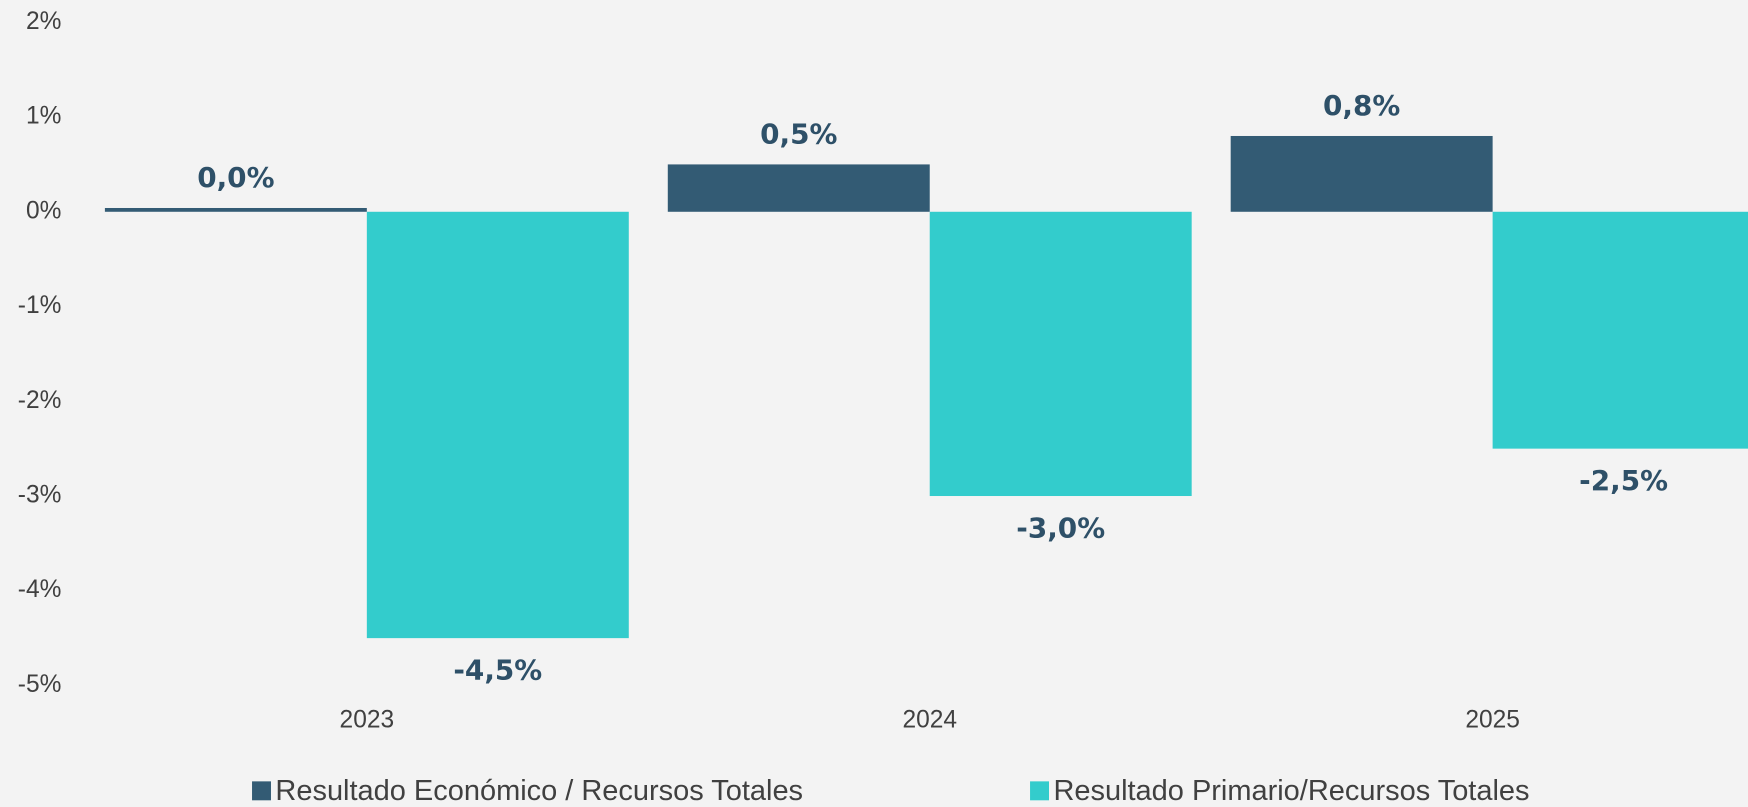 The image size is (1748, 807). What do you see at coordinates (235, 177) in the screenshot?
I see `data-label: 0,0%` at bounding box center [235, 177].